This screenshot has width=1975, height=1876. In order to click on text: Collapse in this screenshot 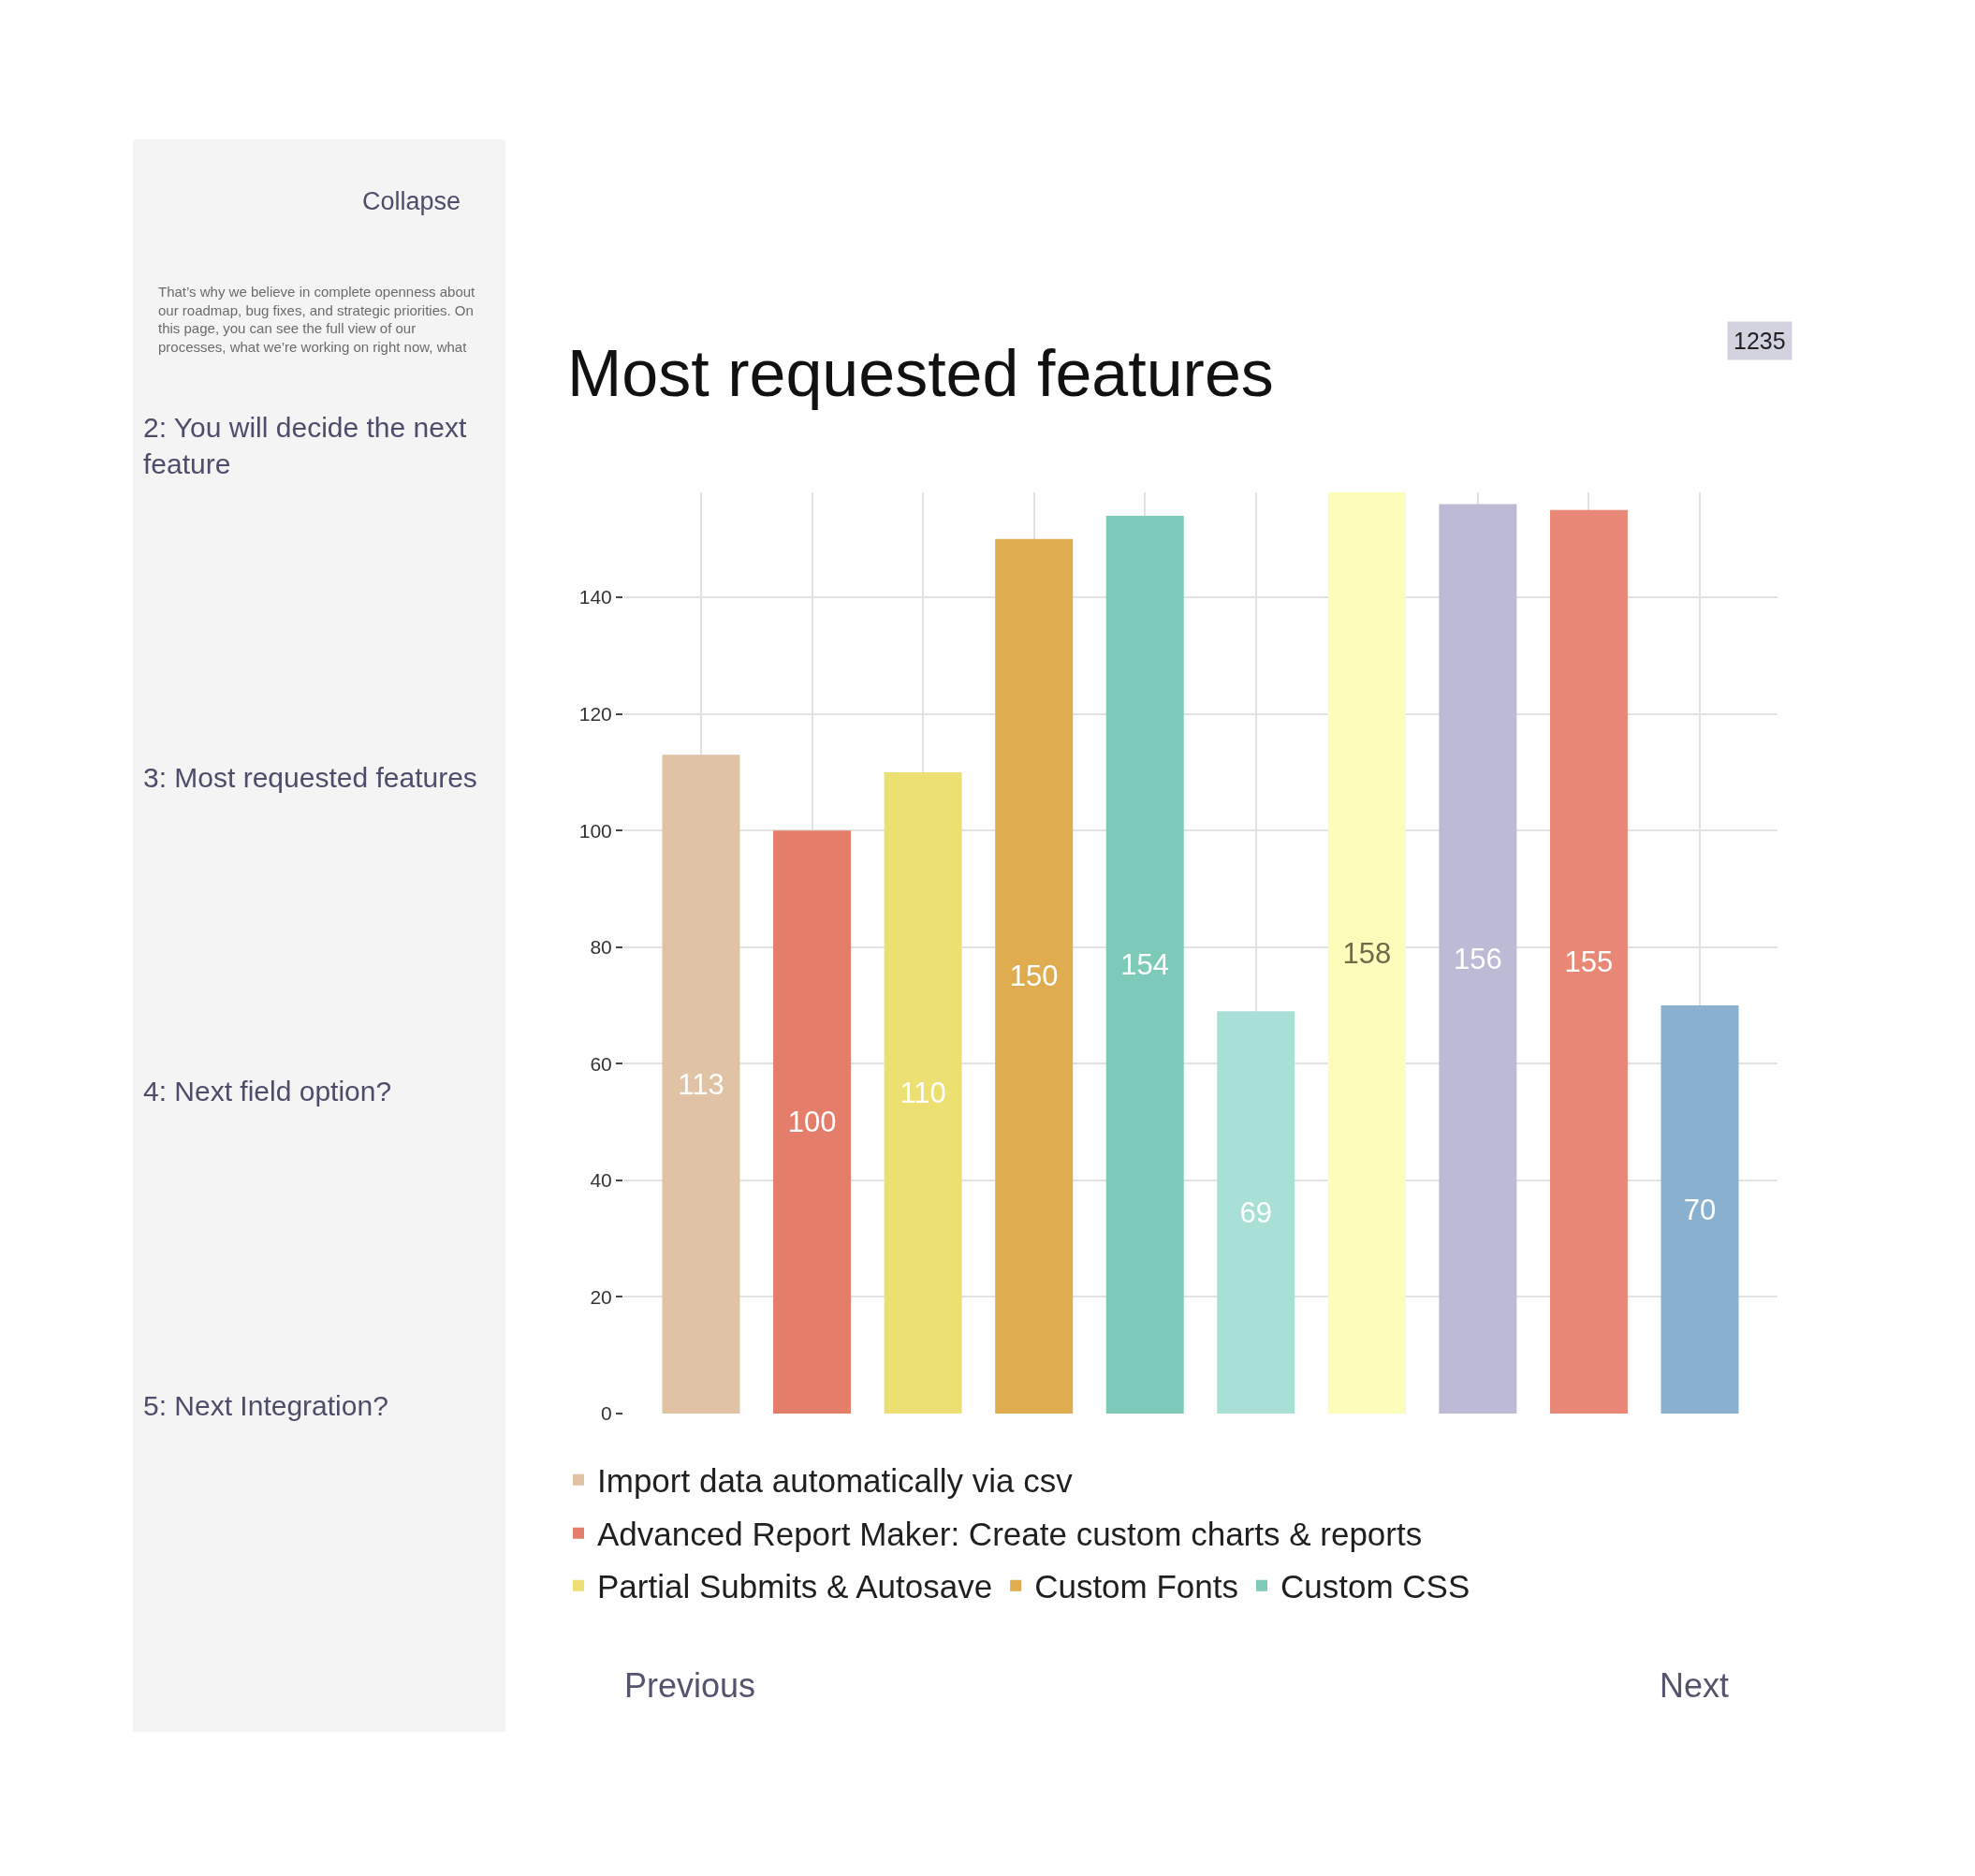, I will do `click(411, 201)`.